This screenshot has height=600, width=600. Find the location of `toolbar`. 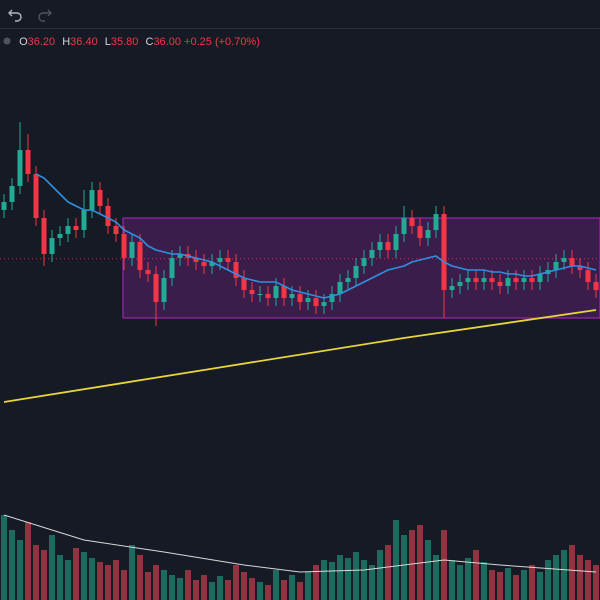

toolbar is located at coordinates (300, 14).